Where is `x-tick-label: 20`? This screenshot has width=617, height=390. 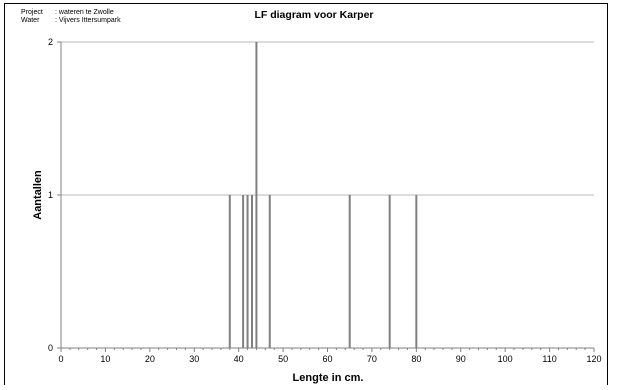
x-tick-label: 20 is located at coordinates (150, 359).